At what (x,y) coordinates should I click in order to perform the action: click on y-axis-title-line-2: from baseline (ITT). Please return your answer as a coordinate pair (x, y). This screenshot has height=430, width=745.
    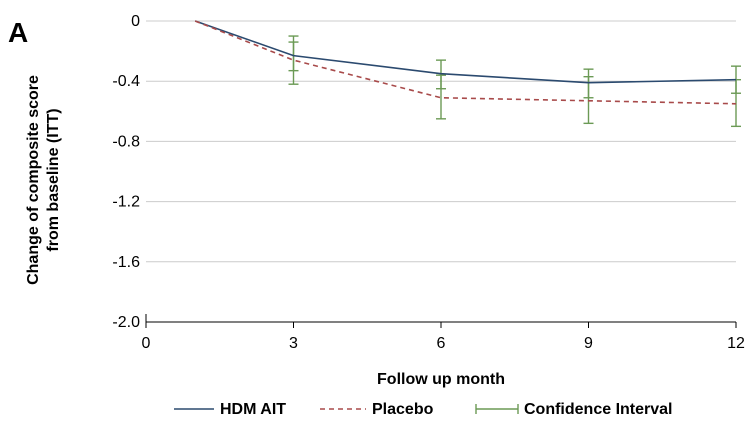
    Looking at the image, I should click on (53, 179).